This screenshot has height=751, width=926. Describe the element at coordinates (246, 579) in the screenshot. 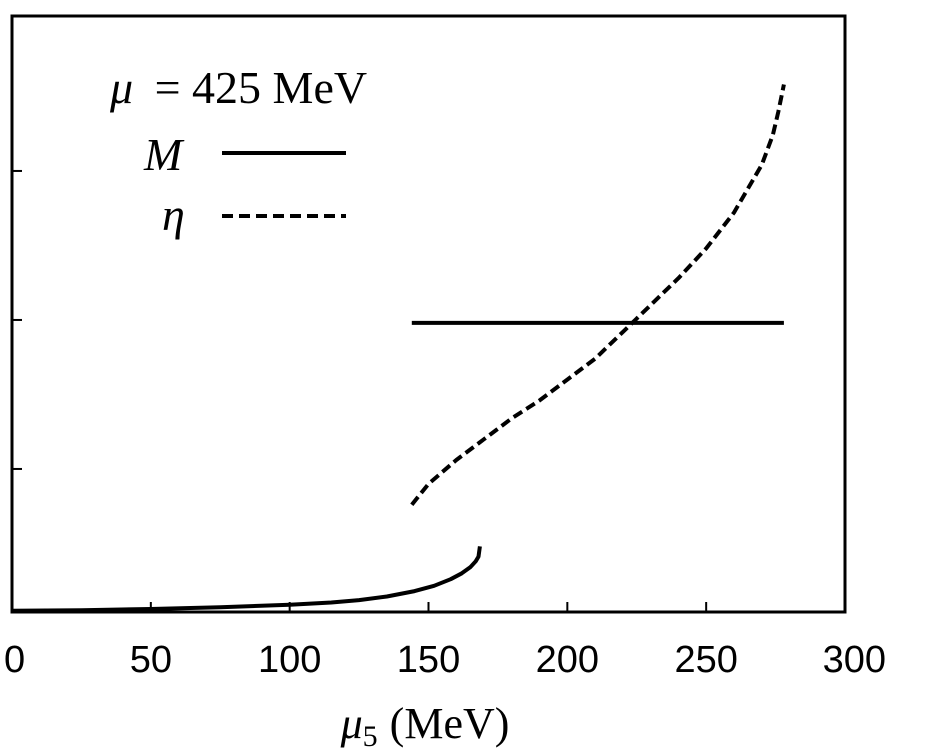

I see `series-line-M` at that location.